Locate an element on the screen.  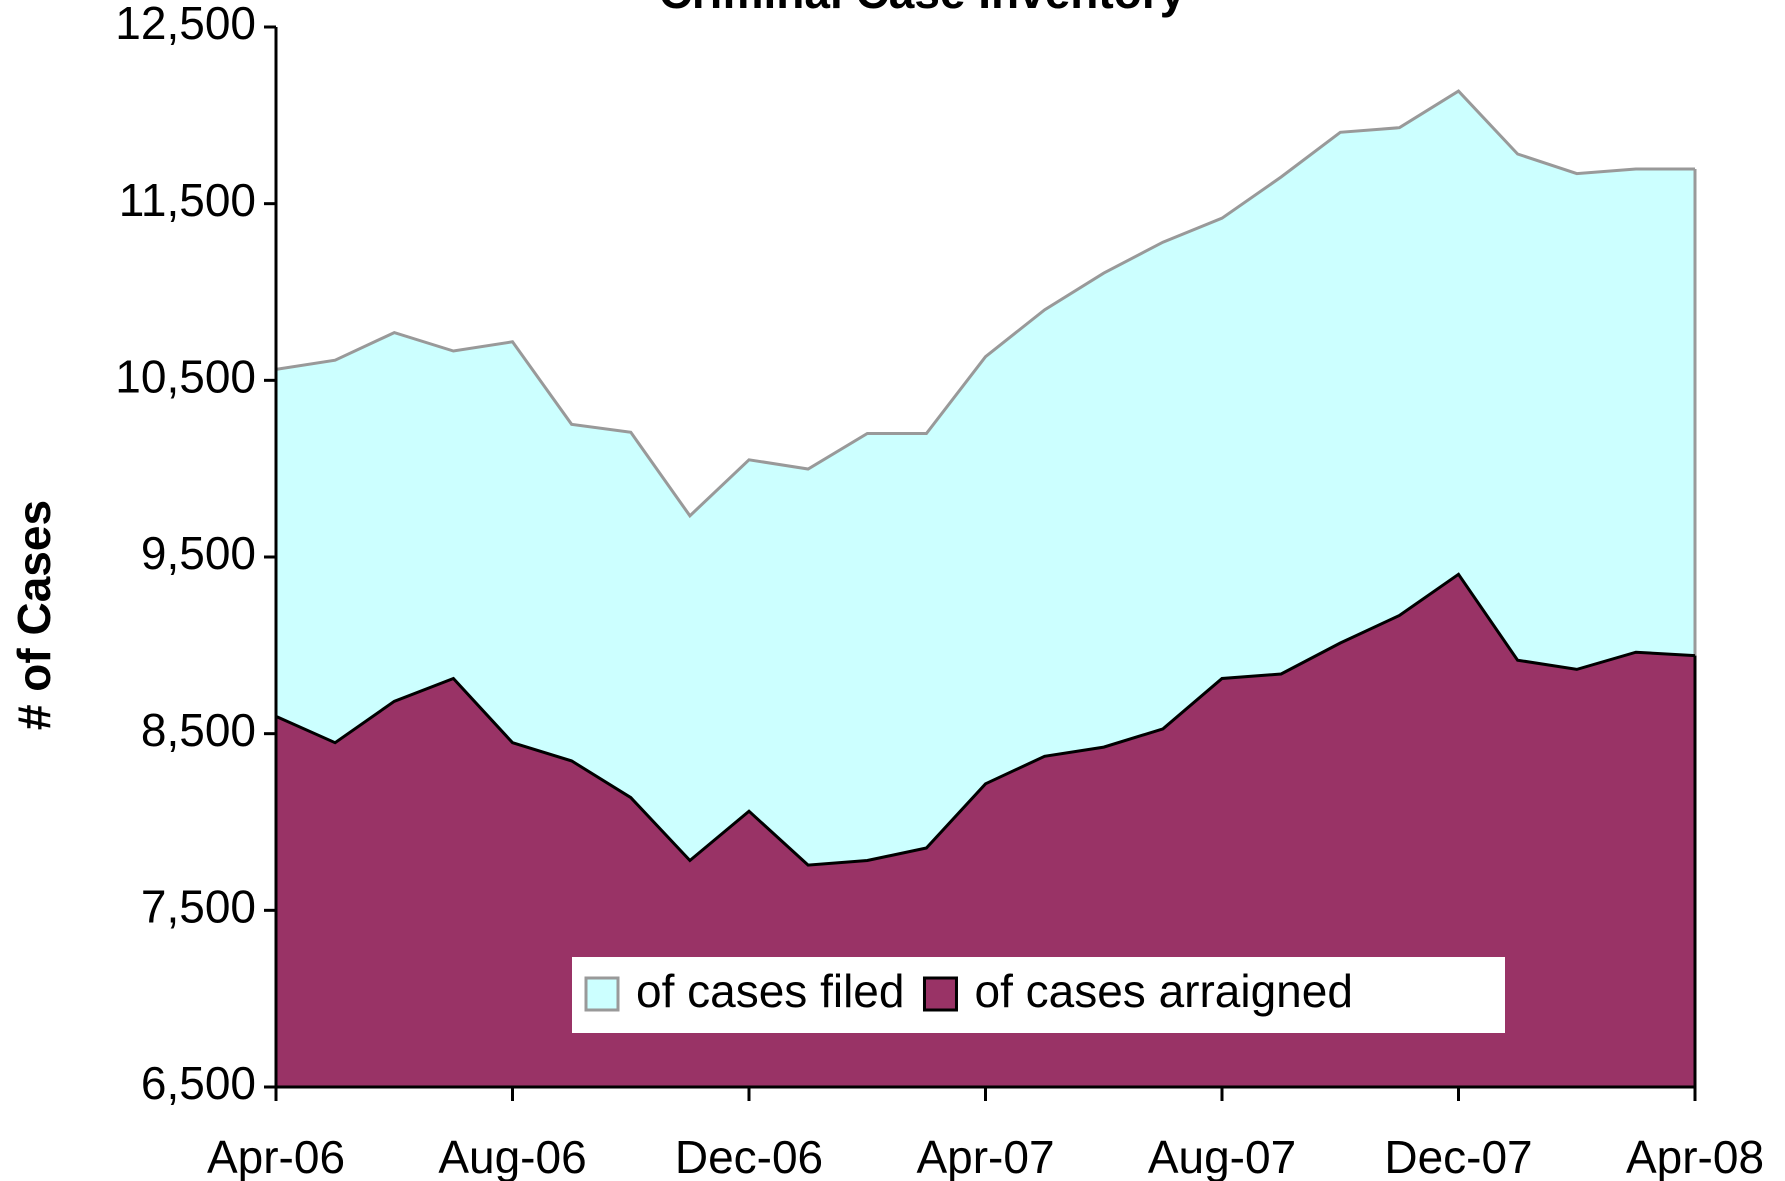
y-tick-label: 8,500 is located at coordinates (198, 730).